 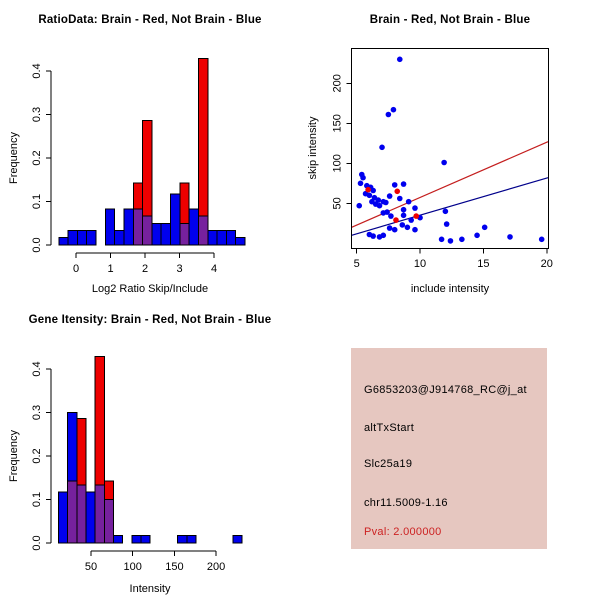 I want to click on scatter-plot: 5 10 15 20 50 100 150 200, so click(x=442, y=158).